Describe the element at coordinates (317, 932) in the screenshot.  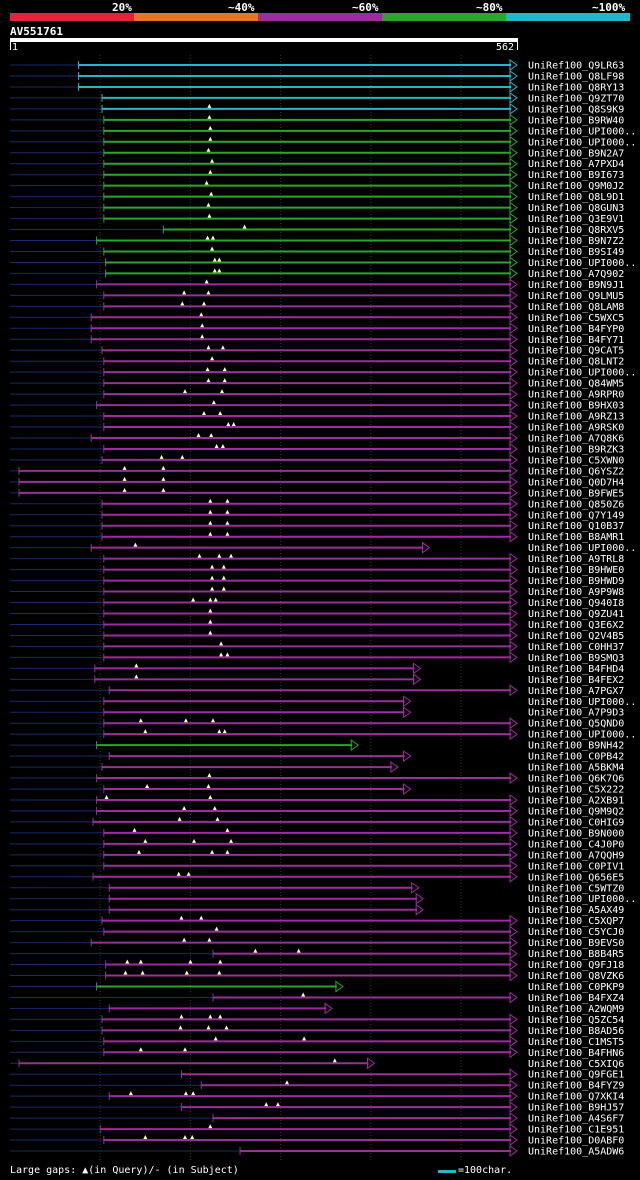
I see `hit-row: UniRef100_C5YCJ0` at that location.